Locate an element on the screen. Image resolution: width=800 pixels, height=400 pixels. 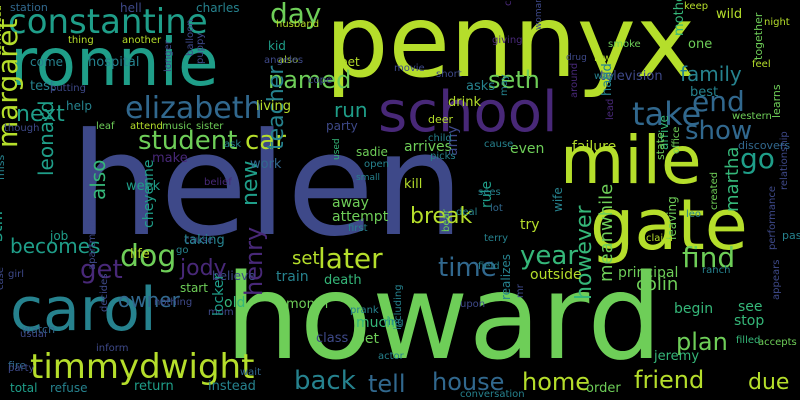
word: kid is located at coordinates (277, 46).